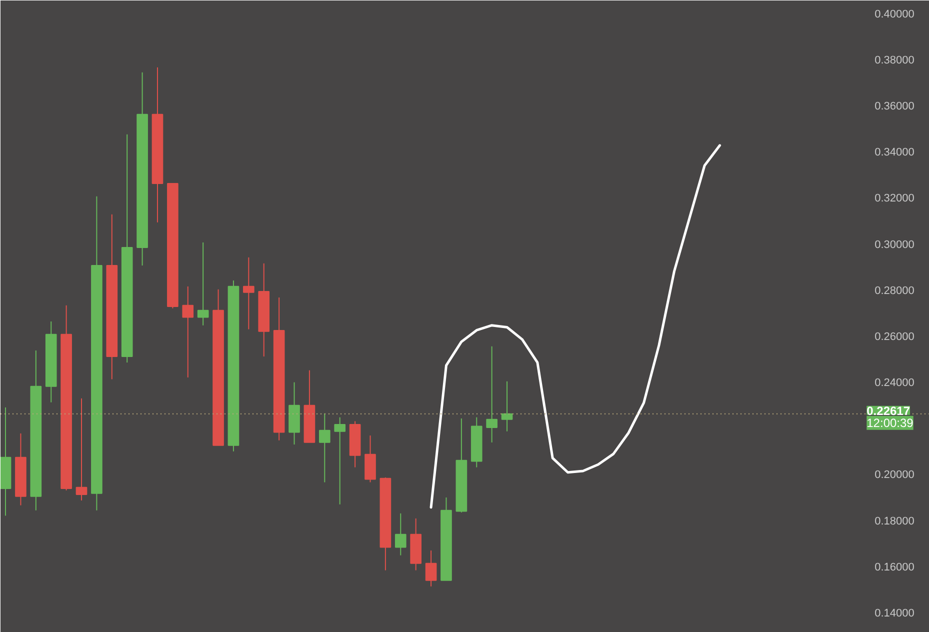  I want to click on y-tick-label: 0.32000, so click(894, 198).